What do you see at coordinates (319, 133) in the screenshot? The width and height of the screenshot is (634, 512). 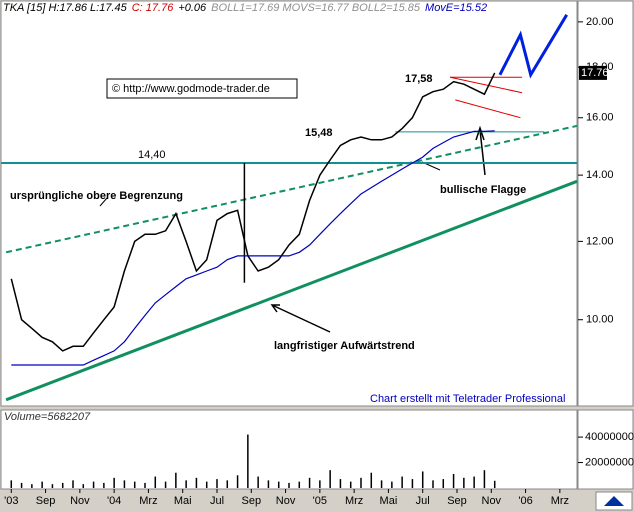 I see `annotation: 15,48` at bounding box center [319, 133].